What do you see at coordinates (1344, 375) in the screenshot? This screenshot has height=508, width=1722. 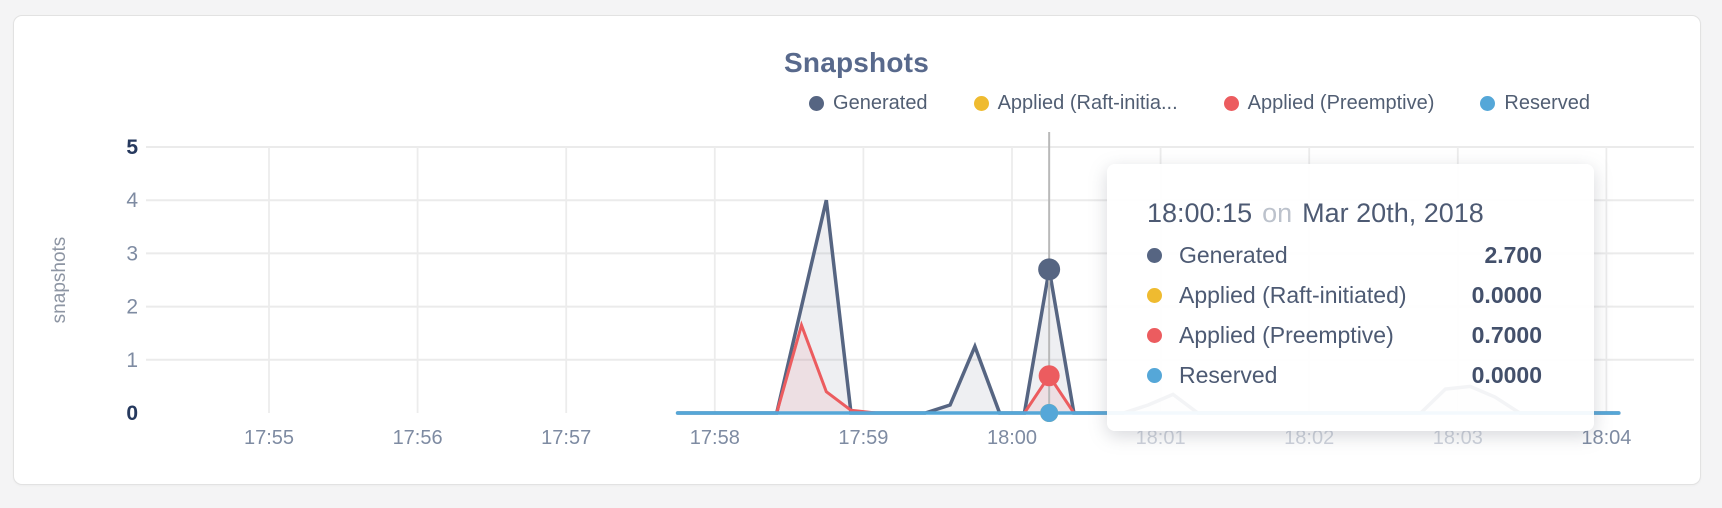 I see `tooltip-row-reserved: Reserved 0.0000` at bounding box center [1344, 375].